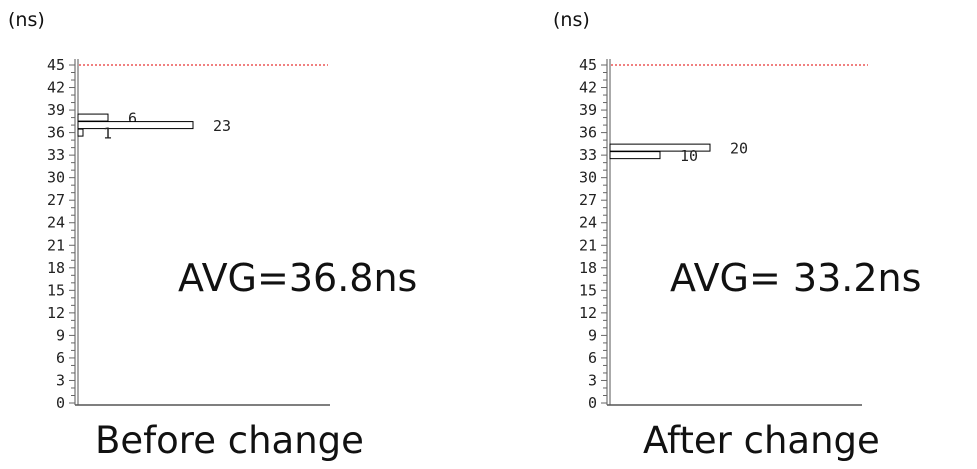 The image size is (977, 469). Describe the element at coordinates (761, 440) in the screenshot. I see `chart-caption: After change` at that location.